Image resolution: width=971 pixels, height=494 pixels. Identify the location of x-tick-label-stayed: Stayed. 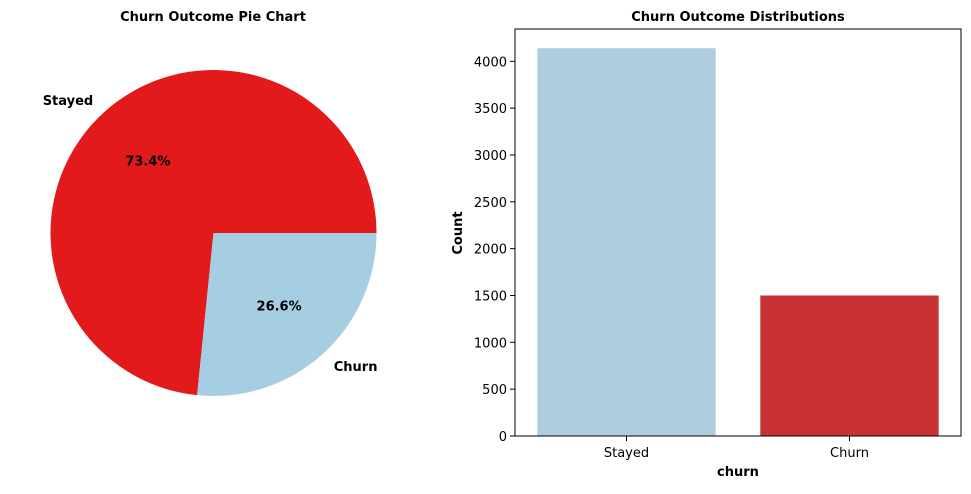
(626, 453).